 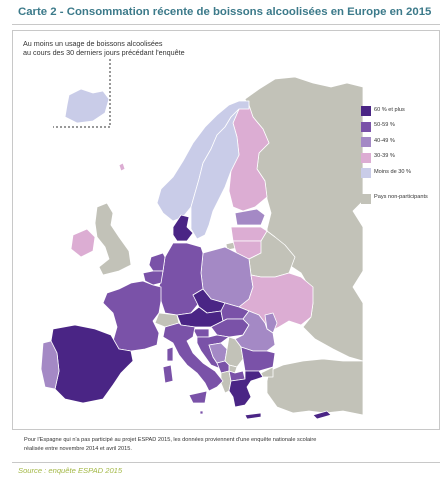 What do you see at coordinates (168, 374) in the screenshot?
I see `country-sardinia` at bounding box center [168, 374].